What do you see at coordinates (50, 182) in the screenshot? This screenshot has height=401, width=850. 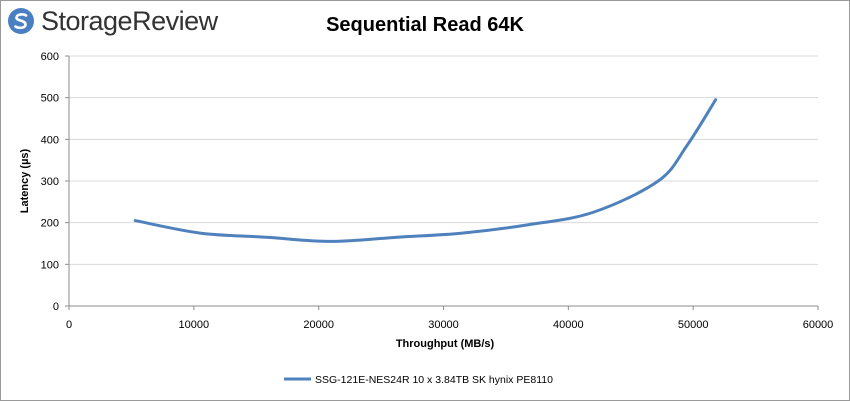 I see `y-tick-label: 300` at bounding box center [50, 182].